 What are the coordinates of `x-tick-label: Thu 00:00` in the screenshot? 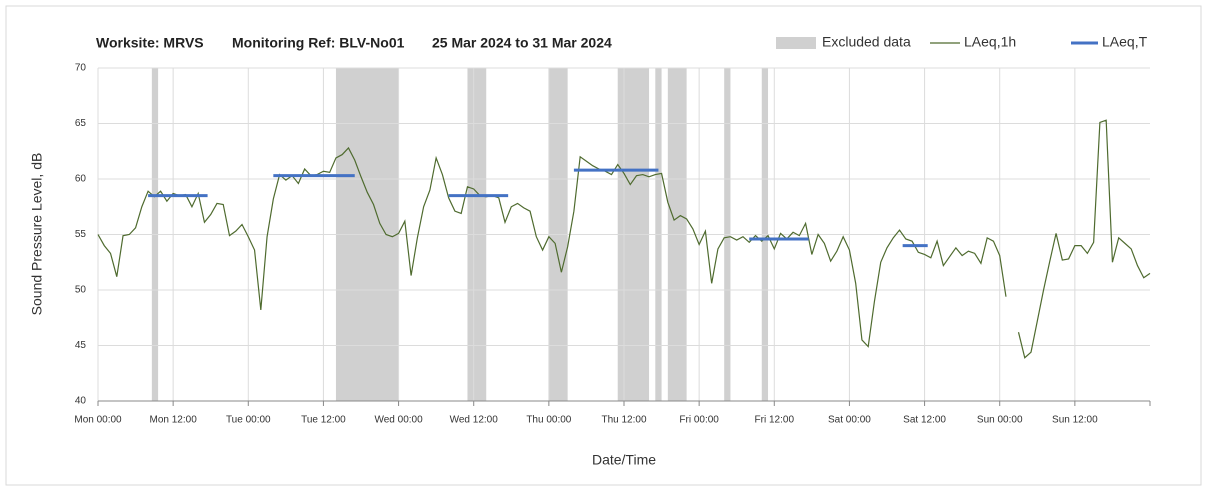 It's located at (548, 420).